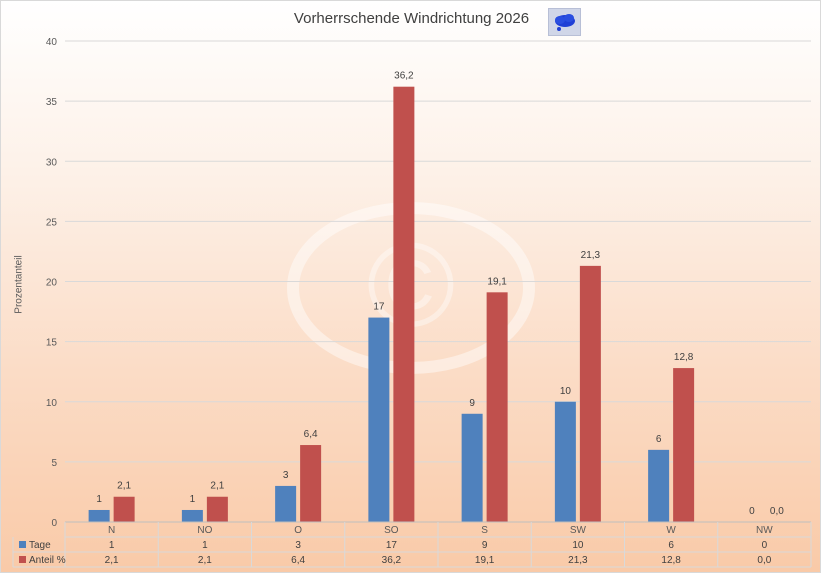 This screenshot has width=821, height=574. Describe the element at coordinates (52, 102) in the screenshot. I see `y-tick-label: 35` at that location.